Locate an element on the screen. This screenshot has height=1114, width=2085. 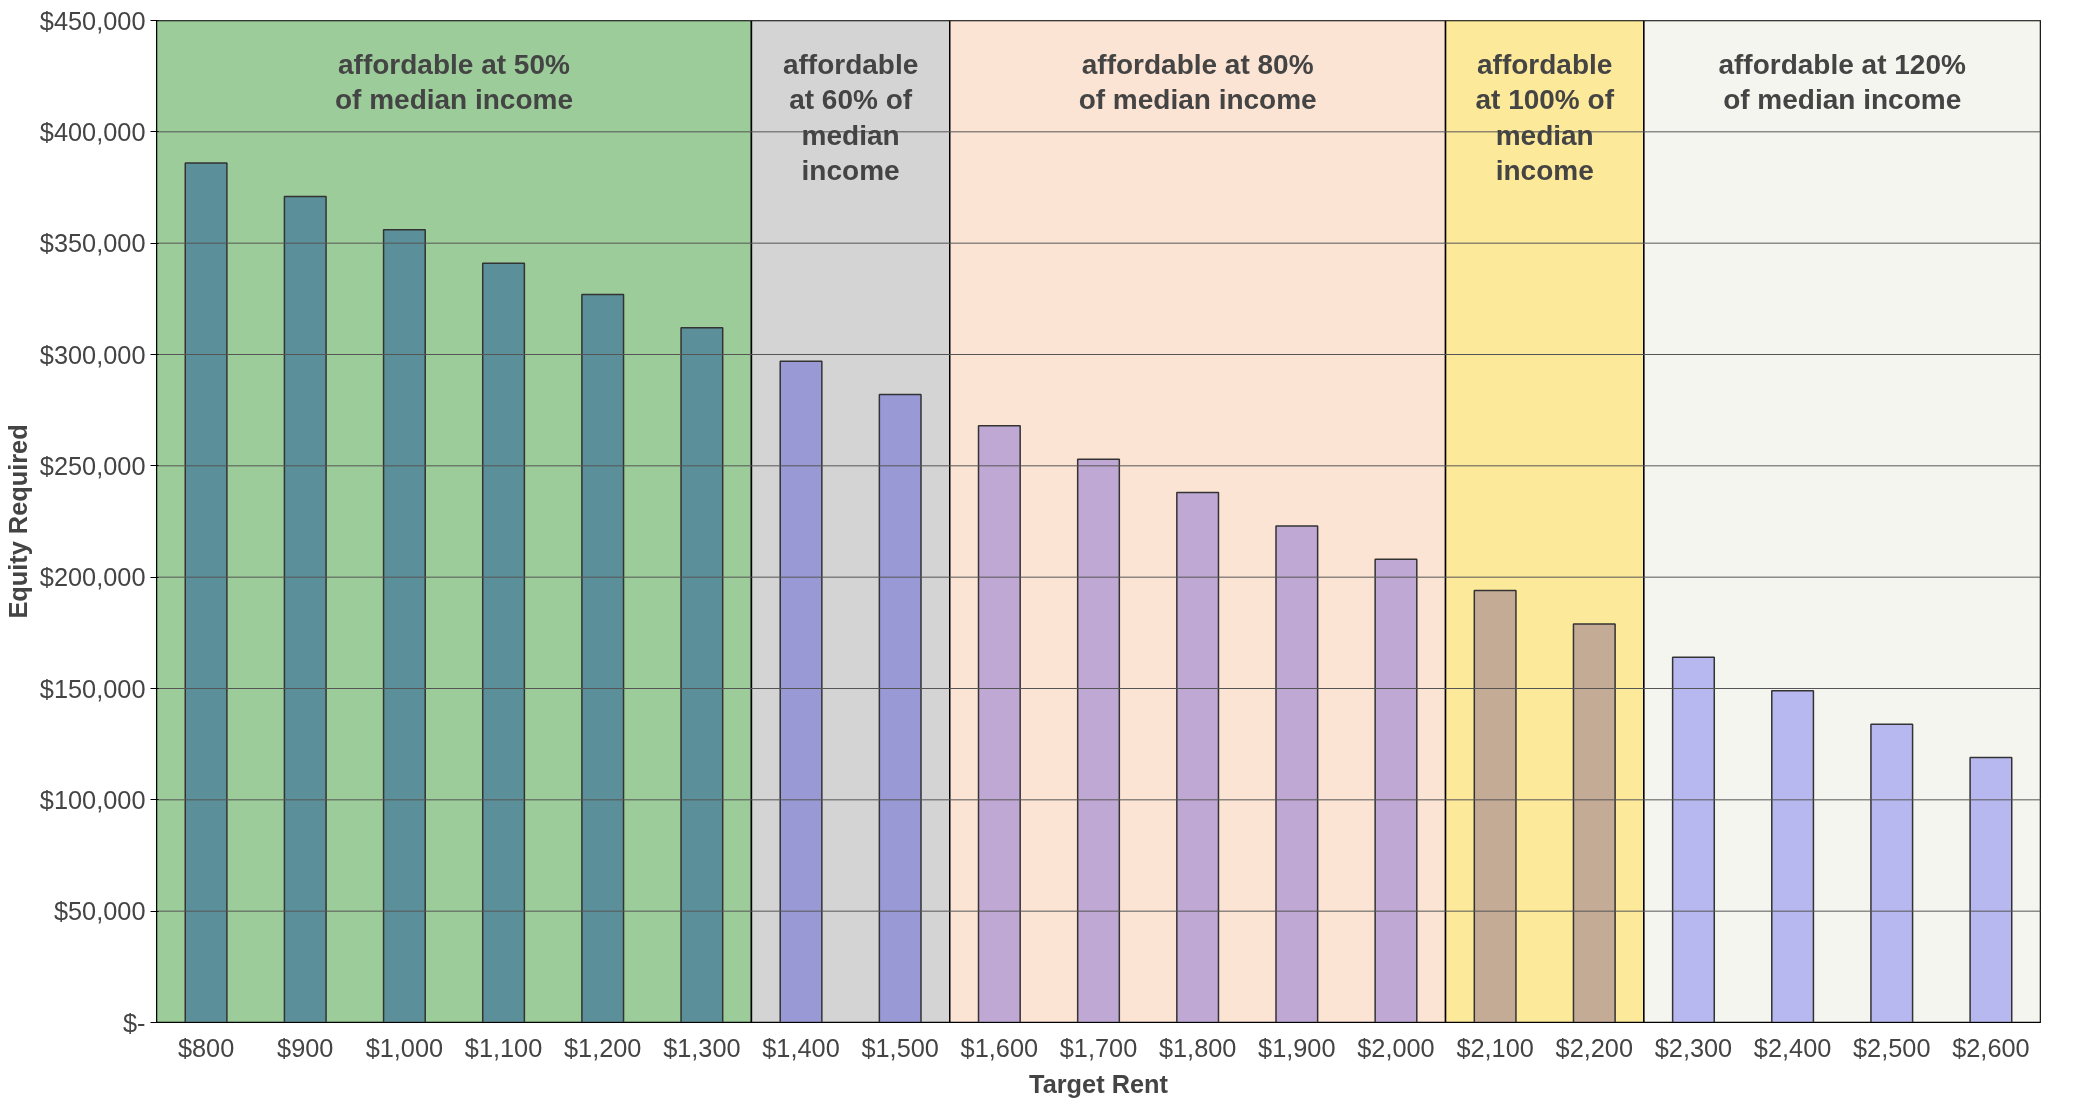
x-tick-label: $2,000 is located at coordinates (1396, 1047).